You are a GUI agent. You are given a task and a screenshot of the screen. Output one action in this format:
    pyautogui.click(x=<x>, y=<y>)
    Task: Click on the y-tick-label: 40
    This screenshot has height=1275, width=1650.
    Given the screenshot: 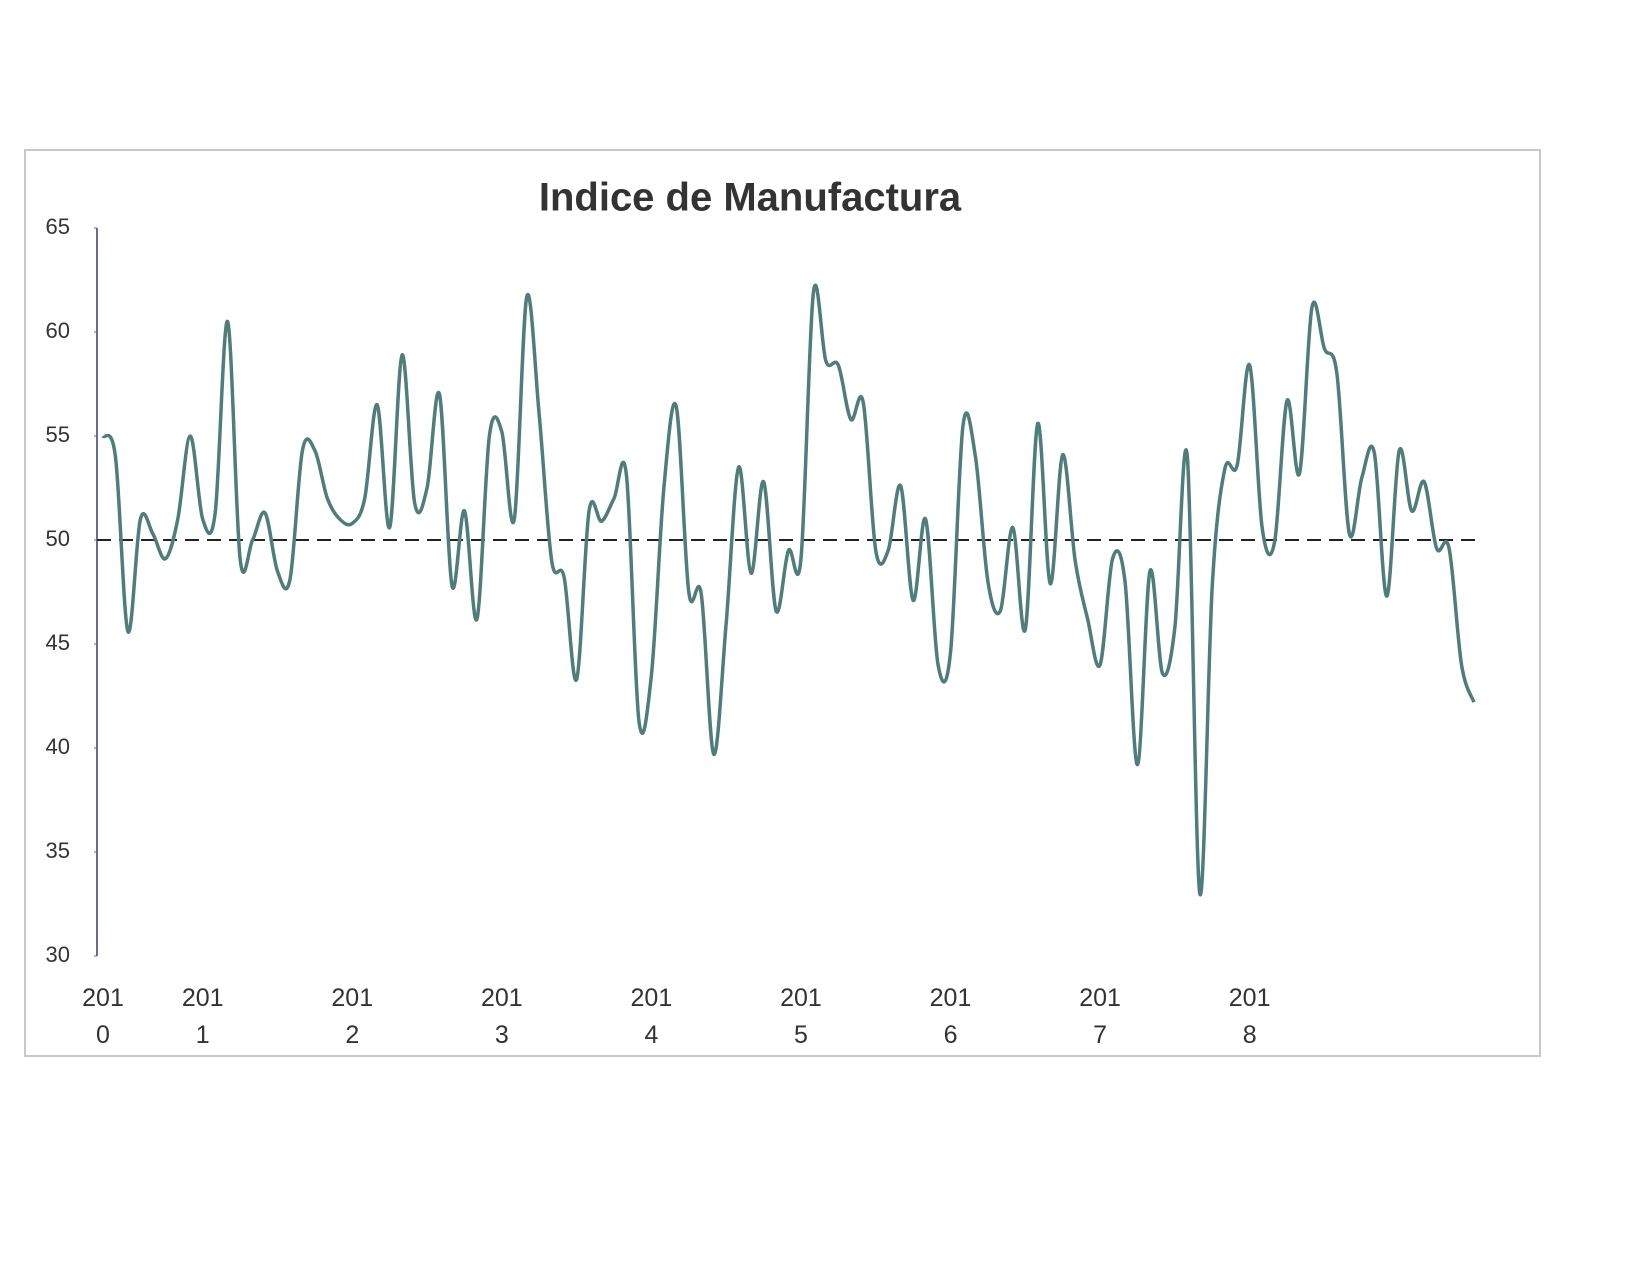 What is the action you would take?
    pyautogui.click(x=58, y=746)
    